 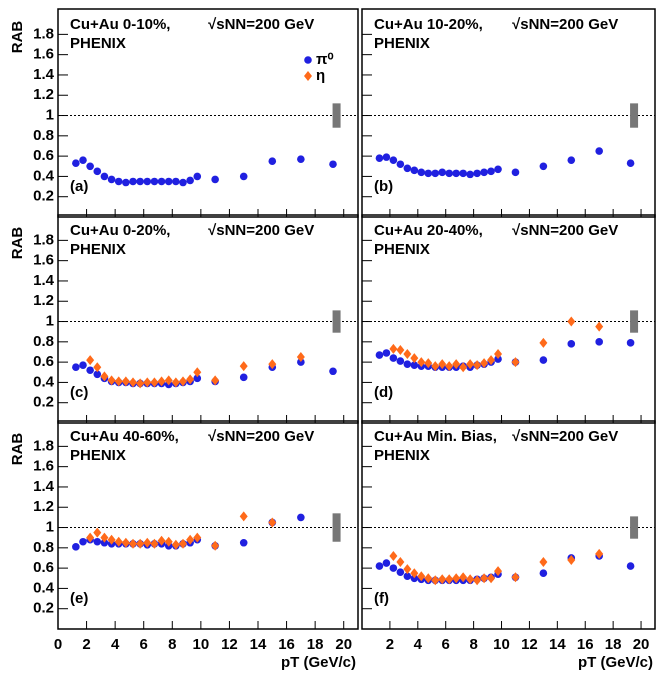 What do you see at coordinates (261, 436) in the screenshot?
I see `energy-label: √sNN=200 GeV` at bounding box center [261, 436].